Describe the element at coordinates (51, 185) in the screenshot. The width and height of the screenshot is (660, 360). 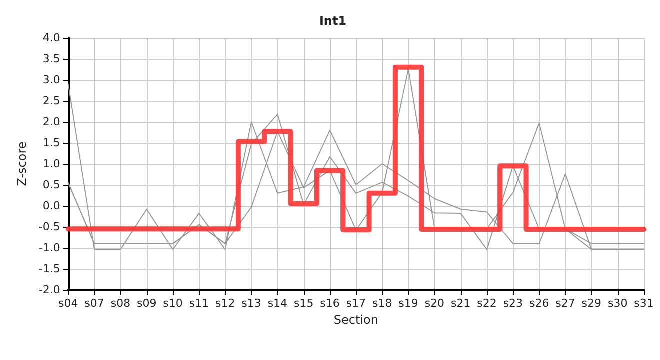
I see `y-tick-label: 0.5` at that location.